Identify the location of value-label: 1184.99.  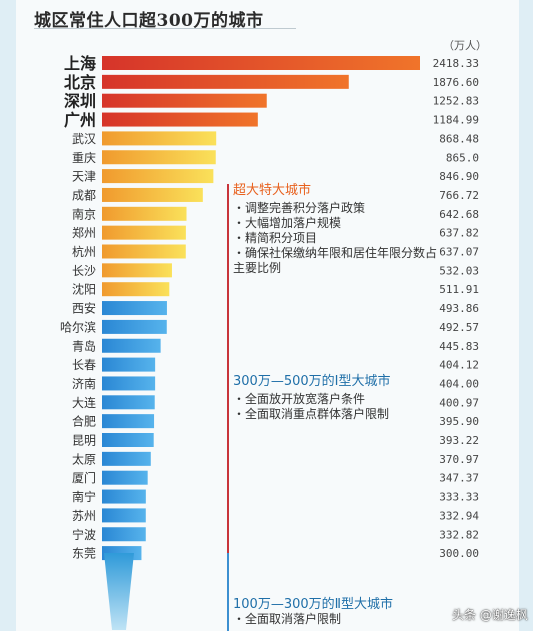
(456, 120).